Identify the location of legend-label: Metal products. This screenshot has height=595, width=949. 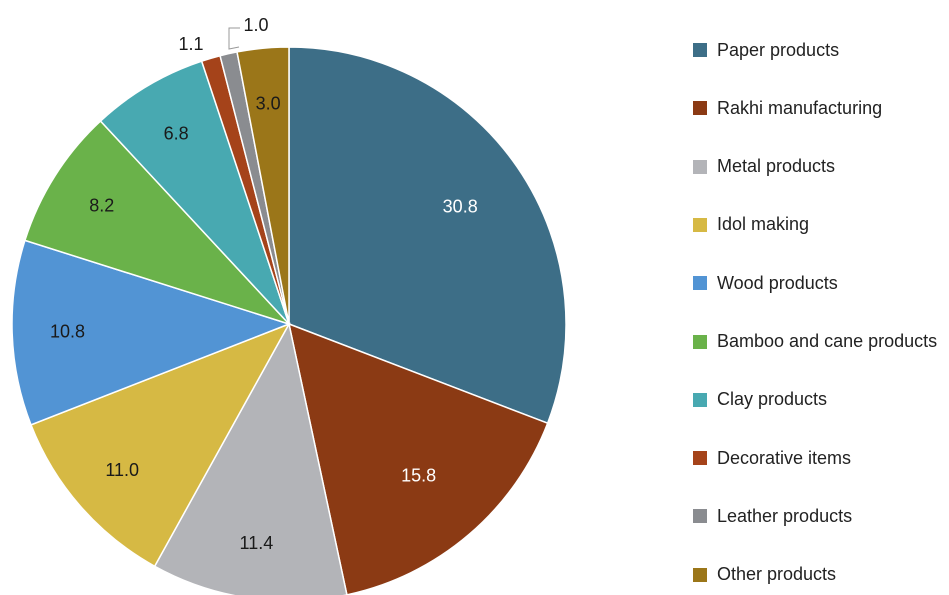
(776, 166).